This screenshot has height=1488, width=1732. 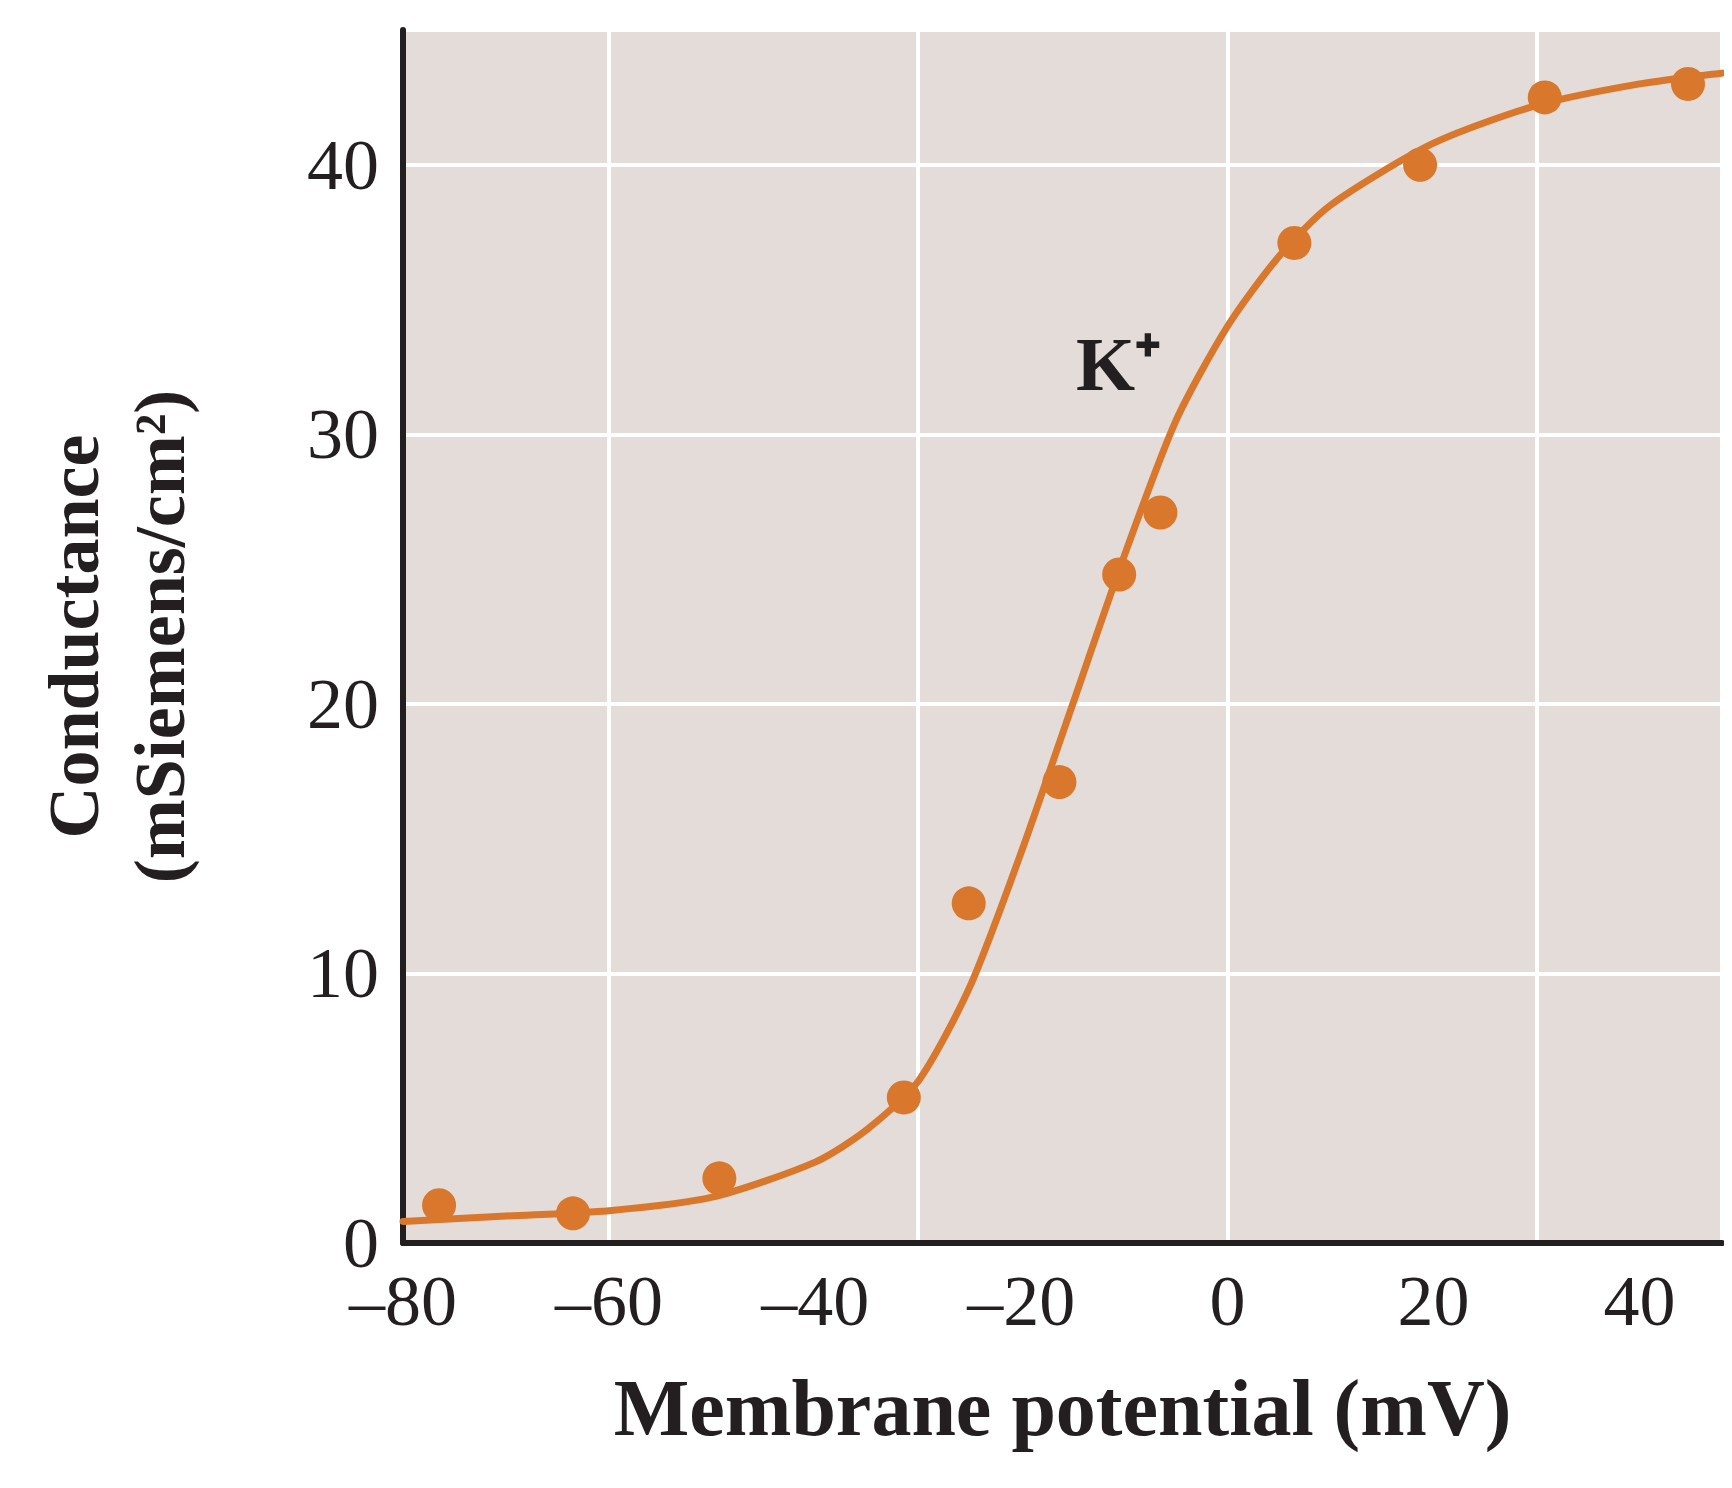 What do you see at coordinates (343, 703) in the screenshot?
I see `y-tick-label: 20` at bounding box center [343, 703].